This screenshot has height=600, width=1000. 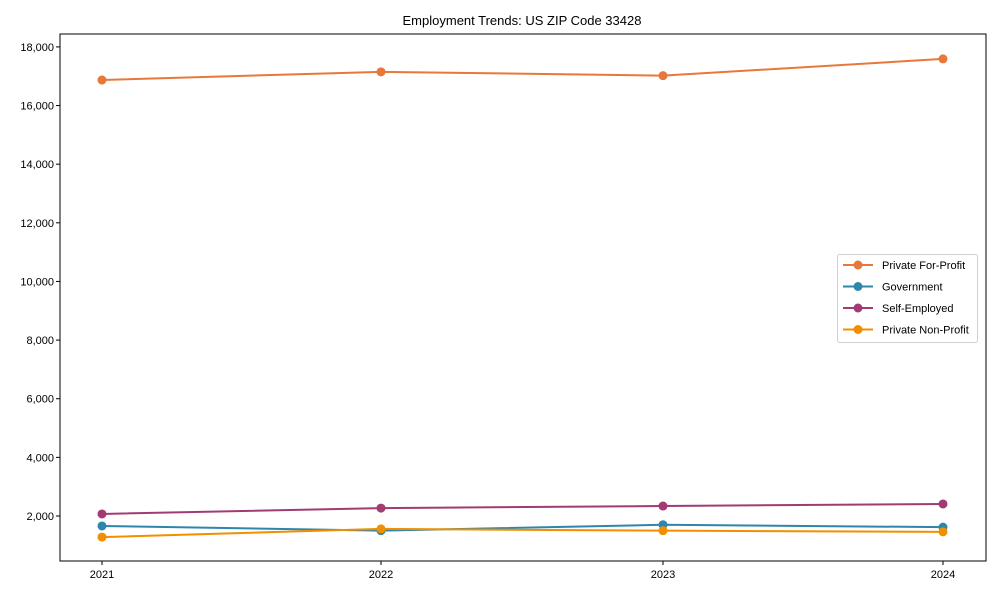 I want to click on y-tick-label: 14,000, so click(x=37, y=165).